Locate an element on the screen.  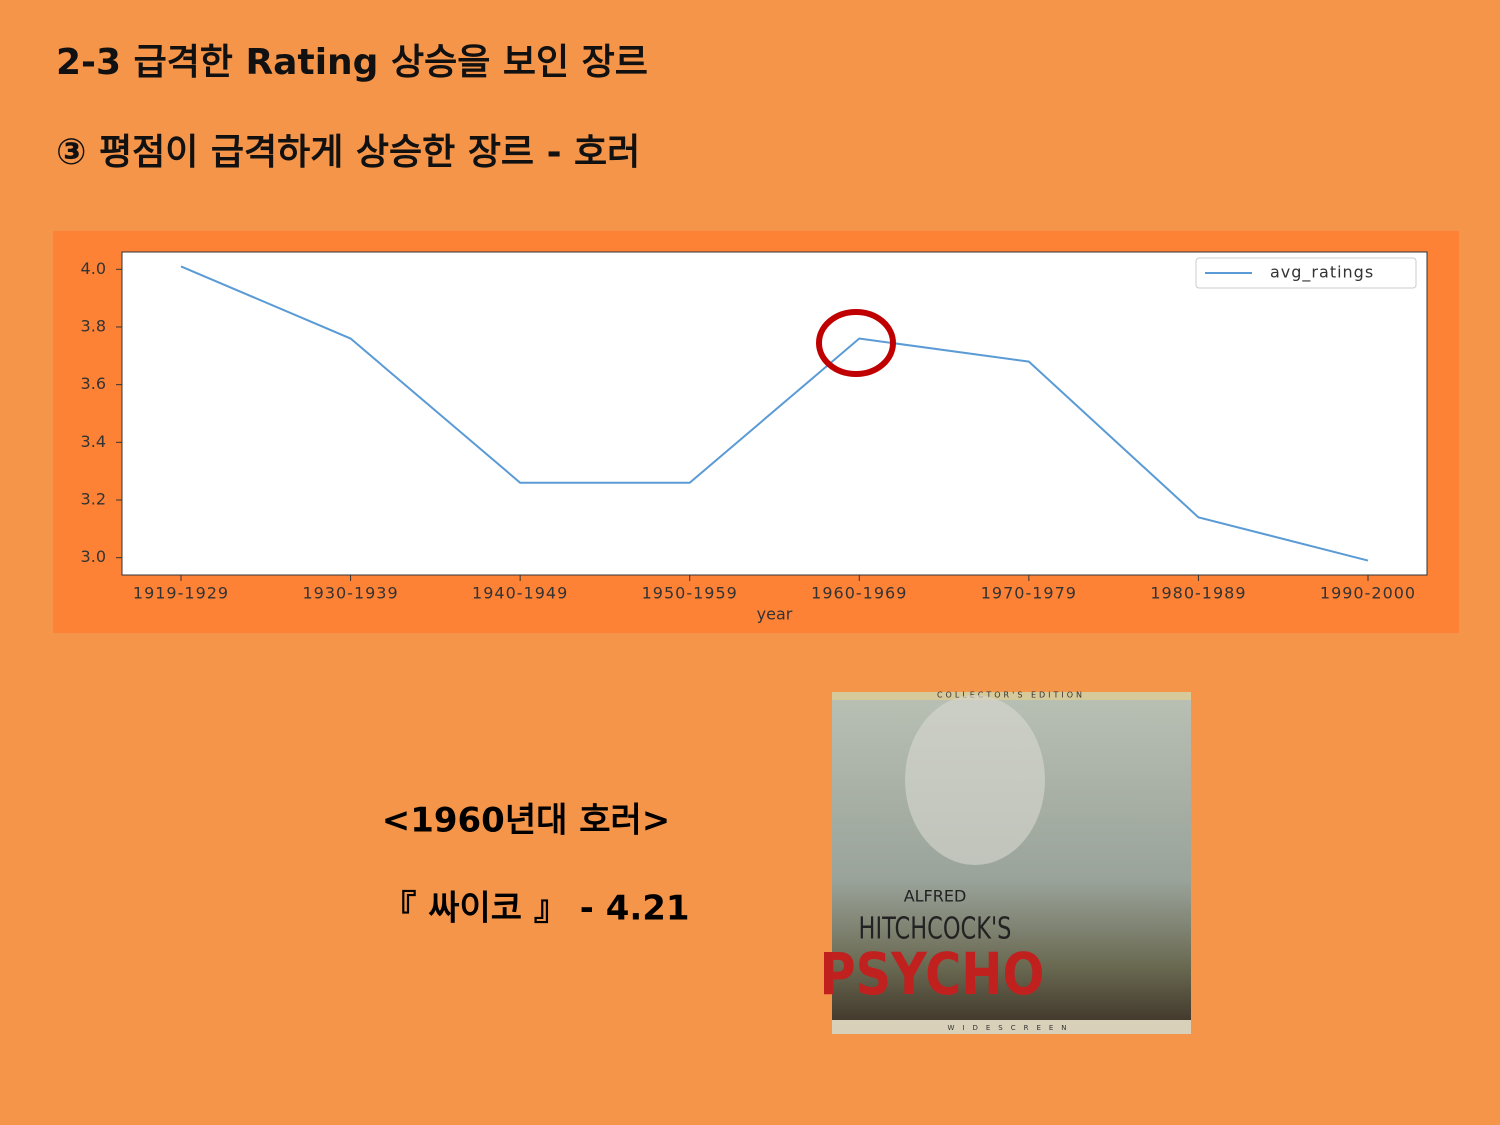
poster-format: WIDESCREEN is located at coordinates (1010, 1028).